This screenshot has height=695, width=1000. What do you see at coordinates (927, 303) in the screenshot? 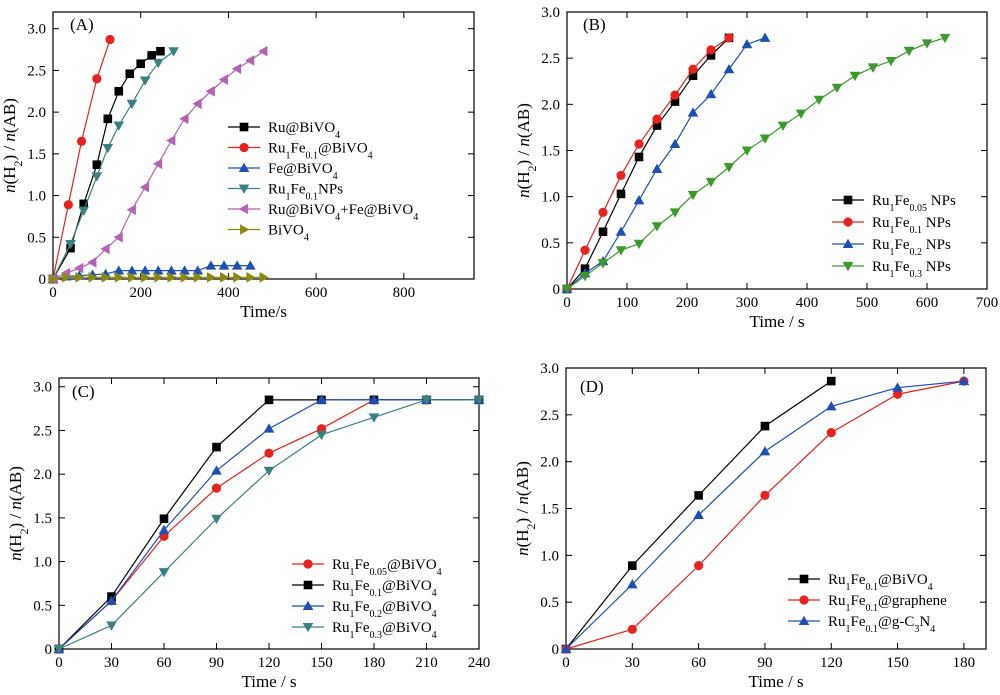
I see `x-tick-label: 600` at bounding box center [927, 303].